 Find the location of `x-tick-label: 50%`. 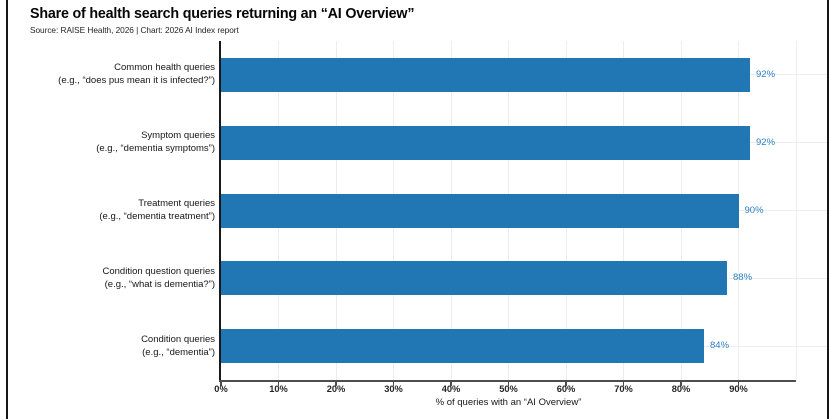

x-tick-label: 50% is located at coordinates (508, 389).